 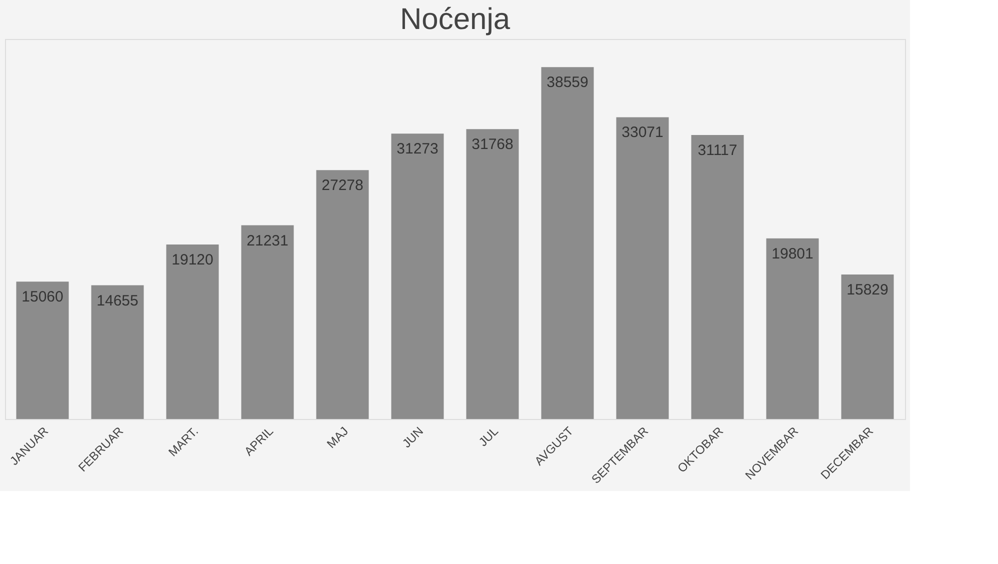 I want to click on data-label: 21231, so click(x=267, y=241).